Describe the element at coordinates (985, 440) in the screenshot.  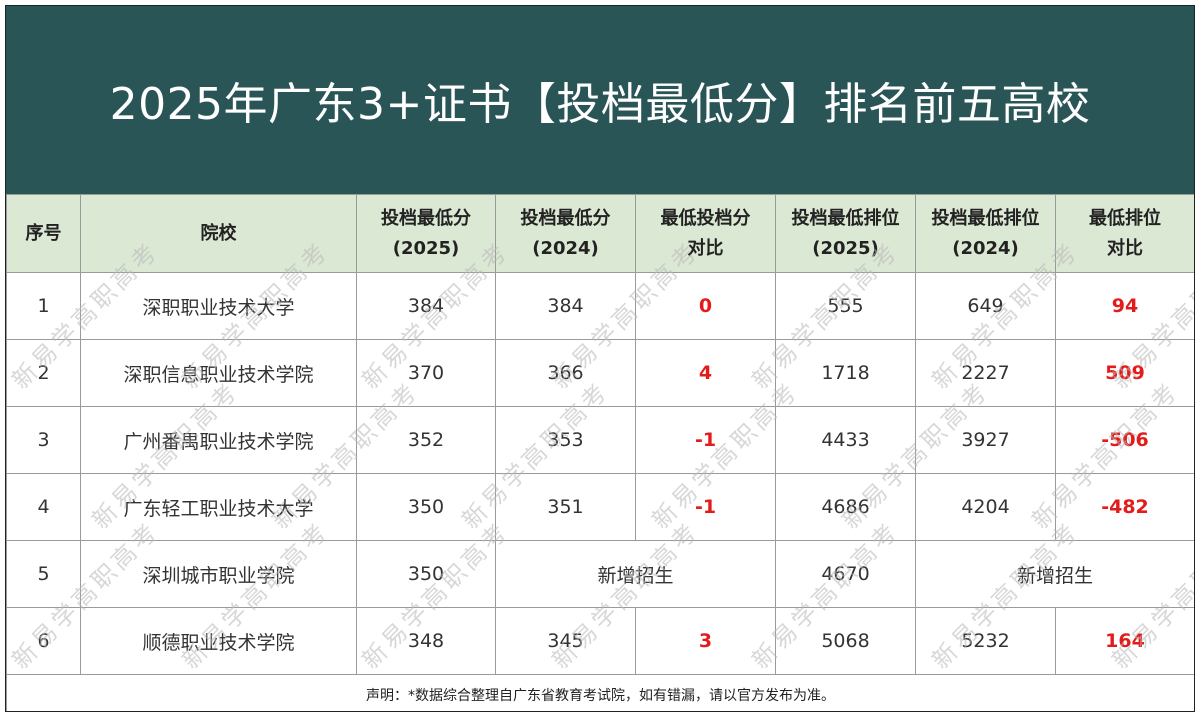
I see `cell-rank-2024: 3927` at that location.